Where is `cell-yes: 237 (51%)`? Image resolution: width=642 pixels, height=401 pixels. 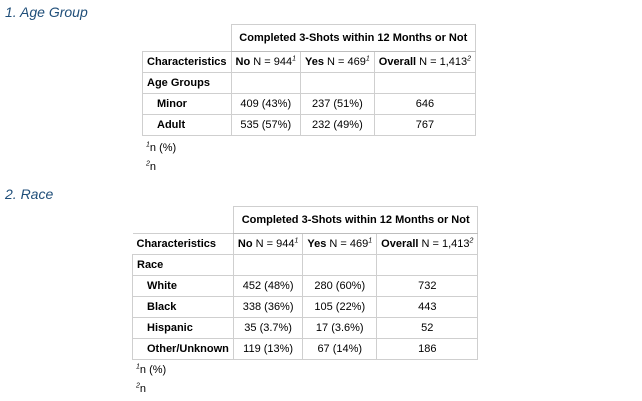 cell-yes: 237 (51%) is located at coordinates (337, 104).